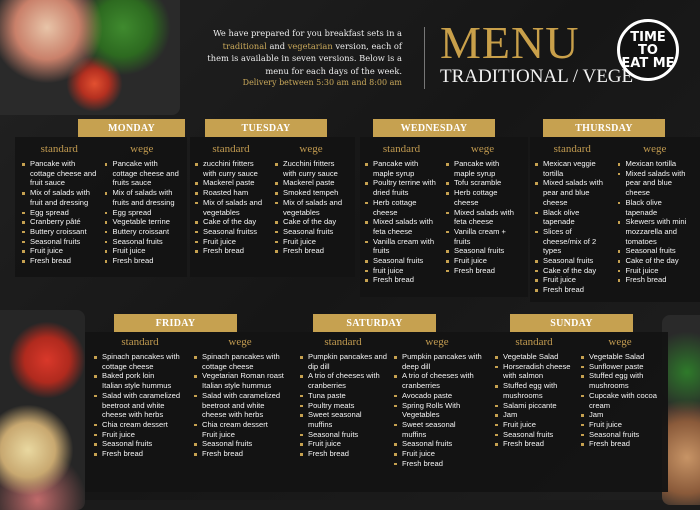 The image size is (700, 510). I want to click on menu-item: Zucchini fritters with curry sauce, so click(311, 168).